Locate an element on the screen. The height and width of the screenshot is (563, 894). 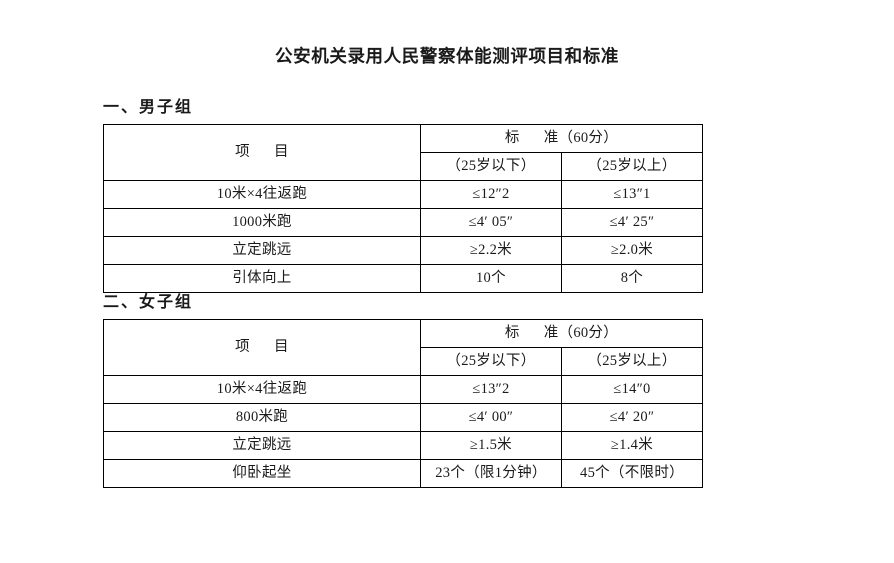
cell-item: 1000米跑 is located at coordinates (262, 222).